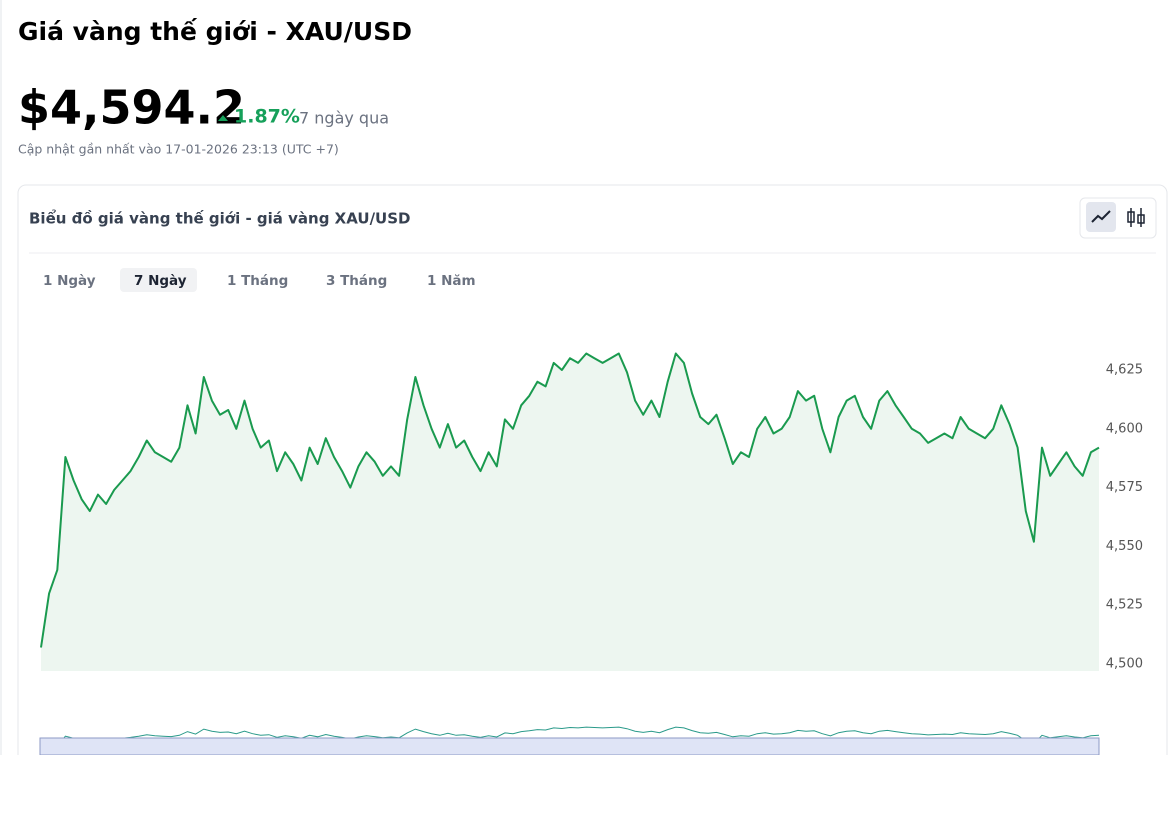  I want to click on period: 7 ngày qua, so click(344, 118).